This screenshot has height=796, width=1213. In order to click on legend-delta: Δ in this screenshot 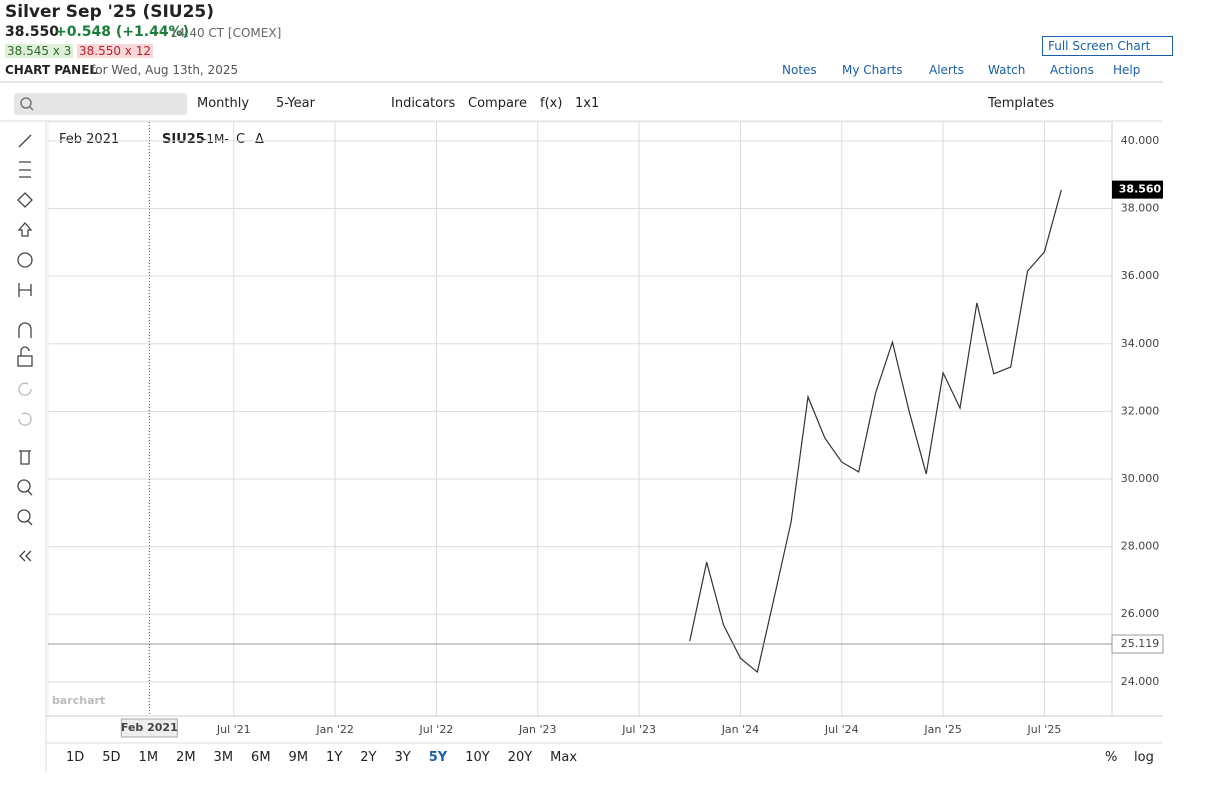, I will do `click(259, 139)`.